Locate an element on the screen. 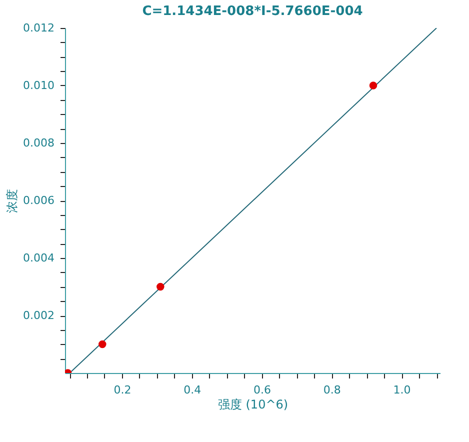  y-tick-label: 0.008 is located at coordinates (38, 143).